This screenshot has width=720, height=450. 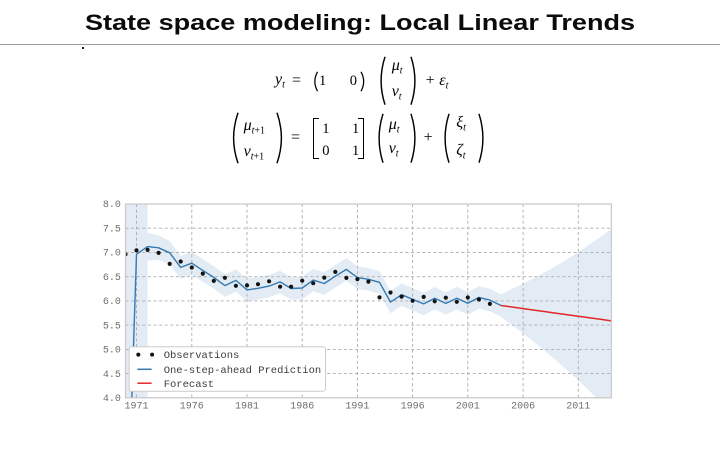 I want to click on svg-text: 8.0, so click(x=112, y=205).